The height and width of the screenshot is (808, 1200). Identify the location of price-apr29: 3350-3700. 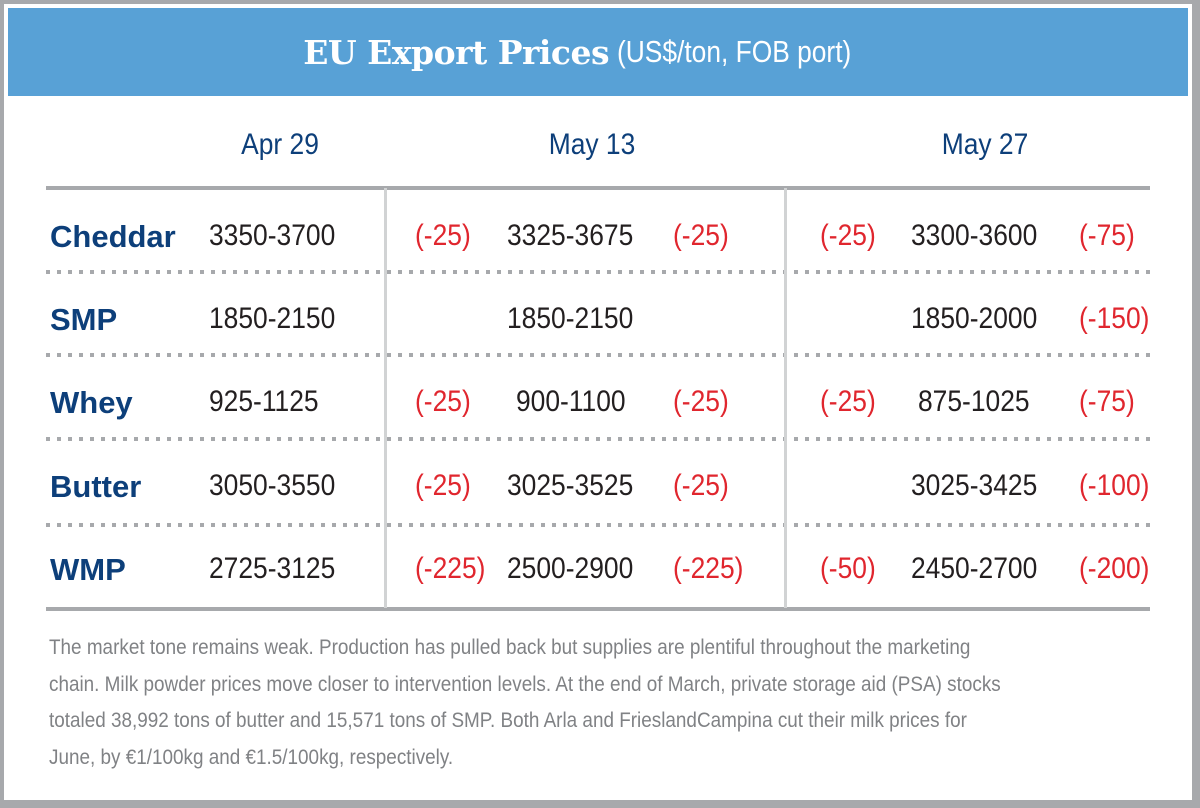
(272, 235).